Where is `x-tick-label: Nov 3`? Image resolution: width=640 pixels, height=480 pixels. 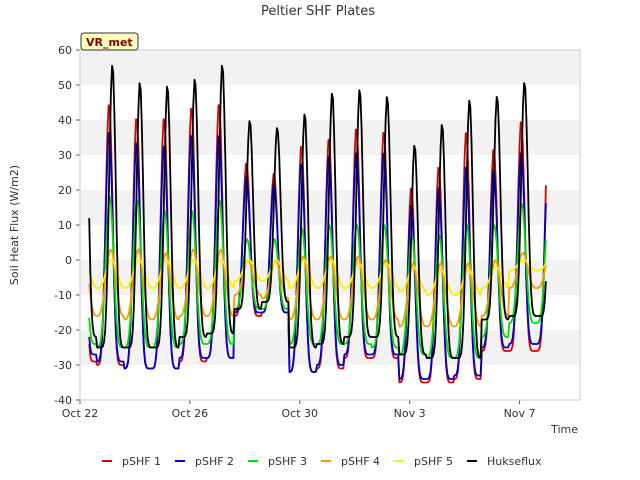 x-tick-label: Nov 3 is located at coordinates (410, 413).